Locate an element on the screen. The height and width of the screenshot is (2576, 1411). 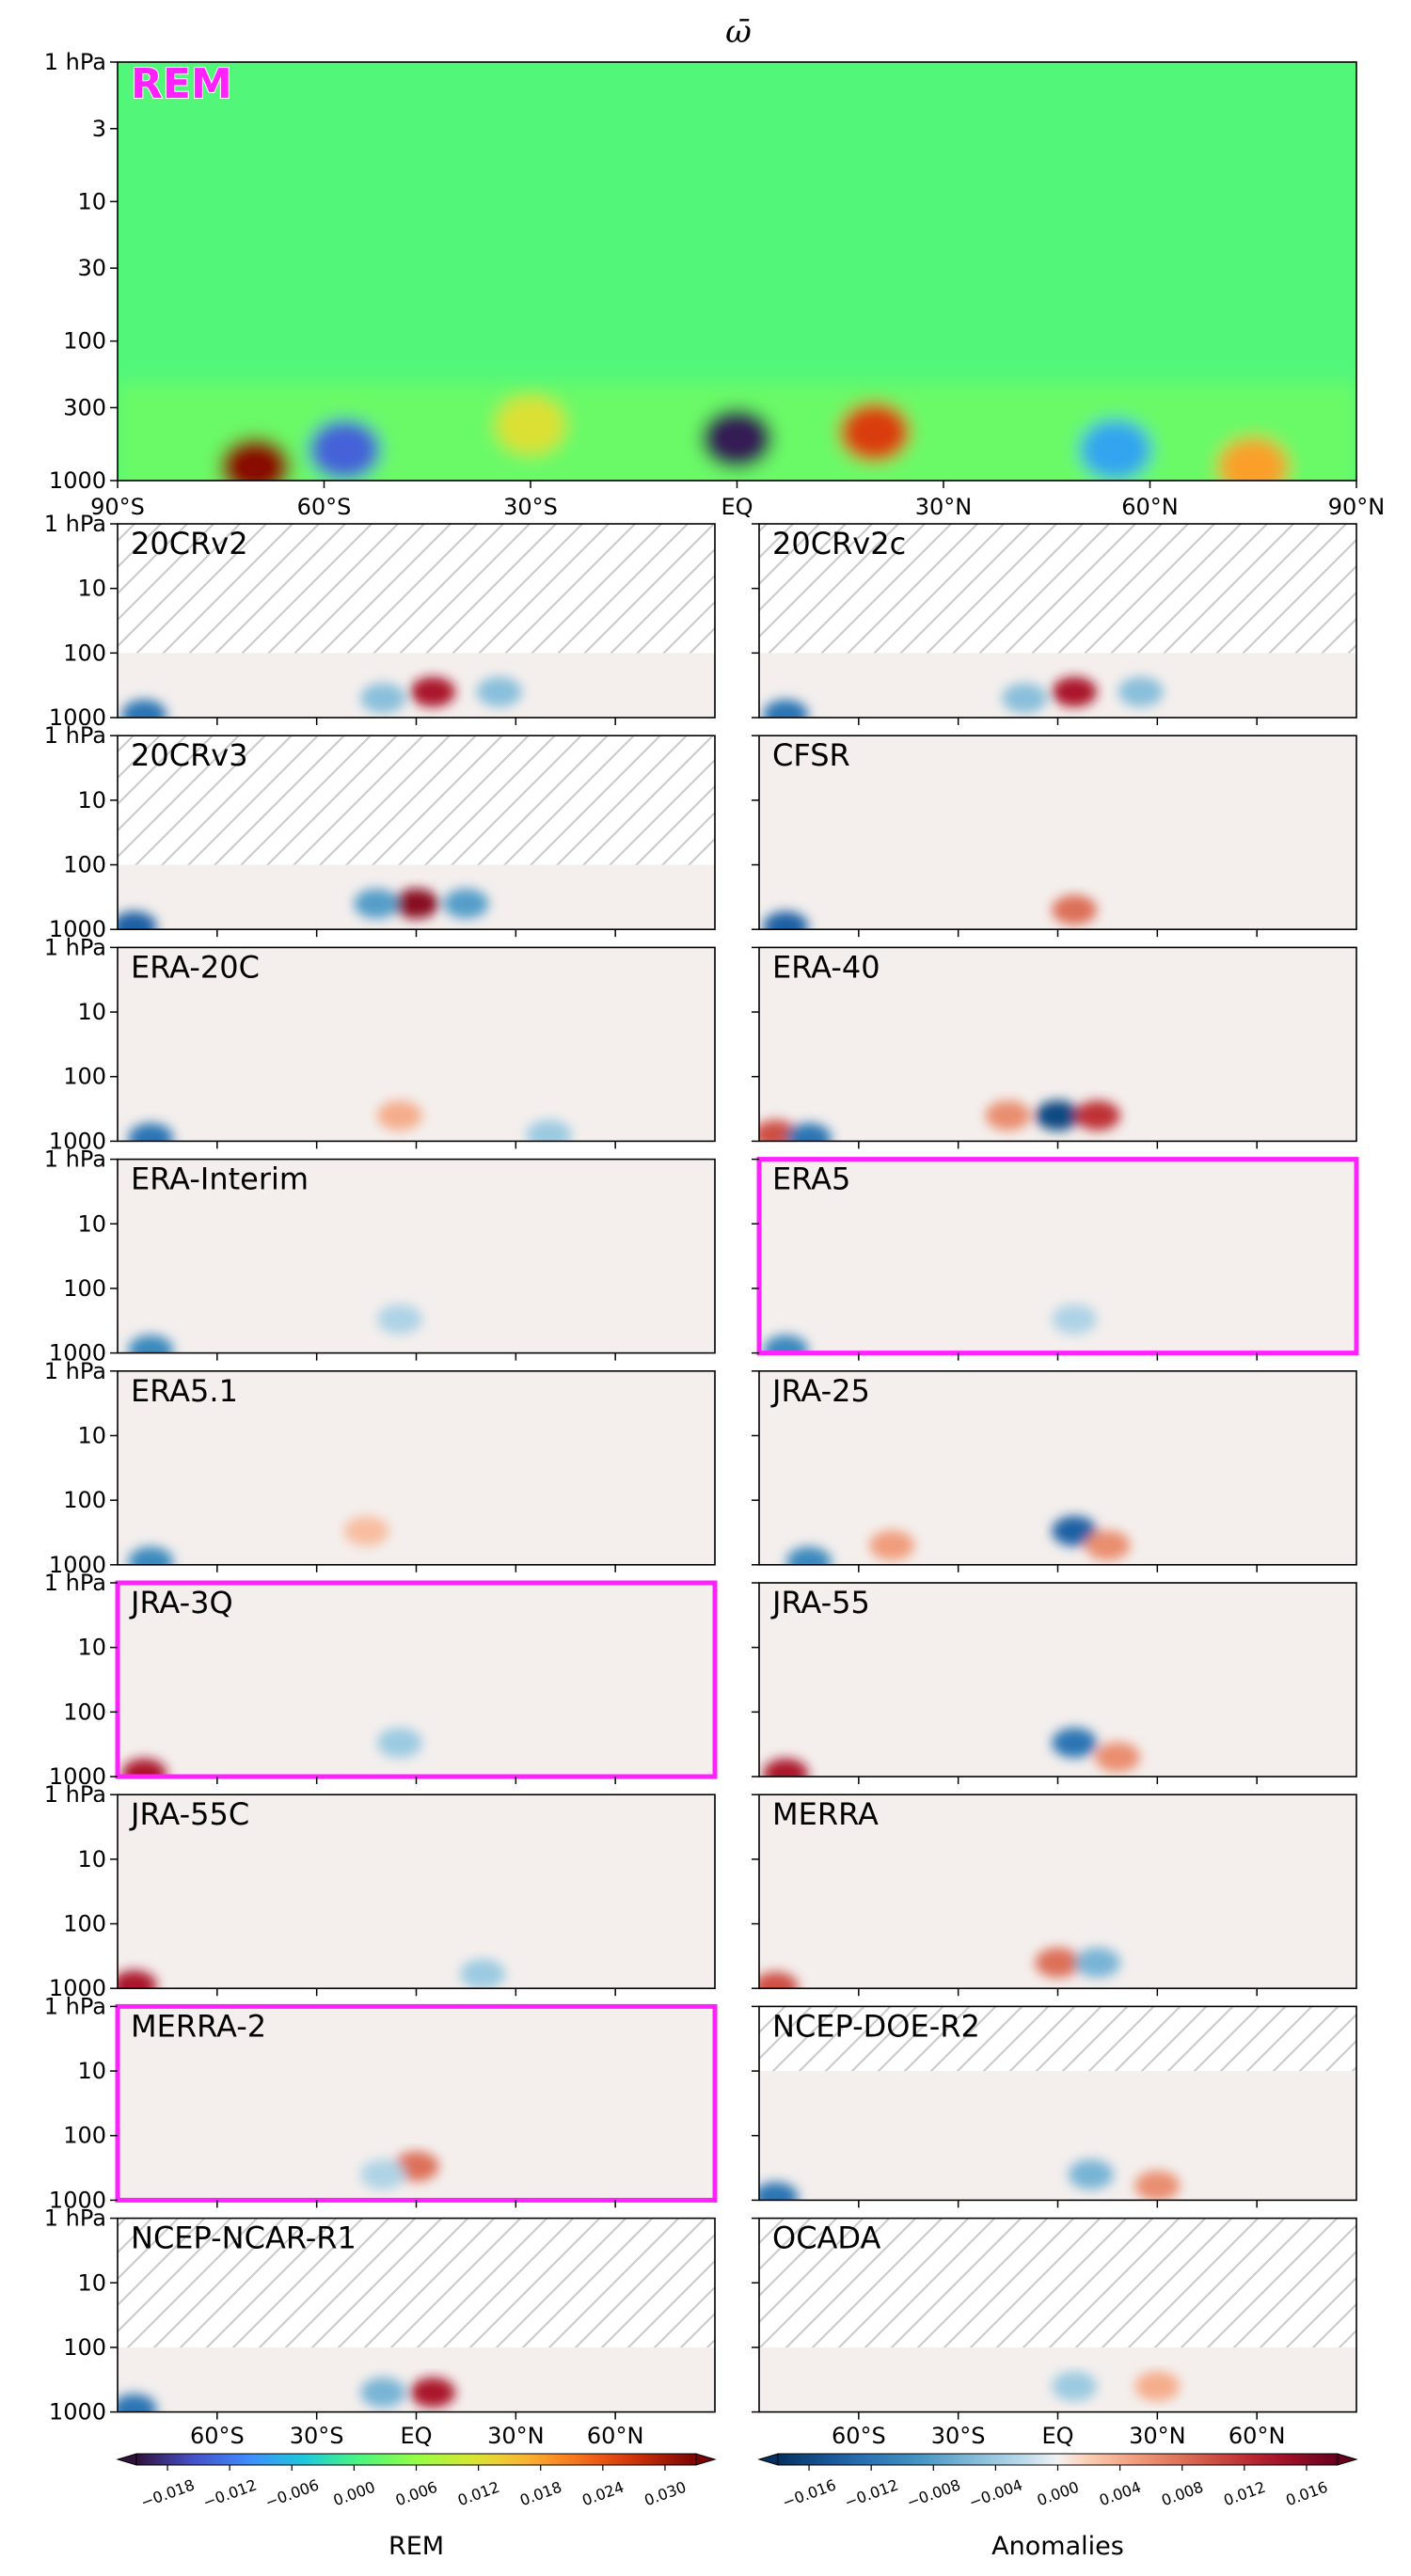
colorbar-tick-label: 0.000 is located at coordinates (354, 2494).